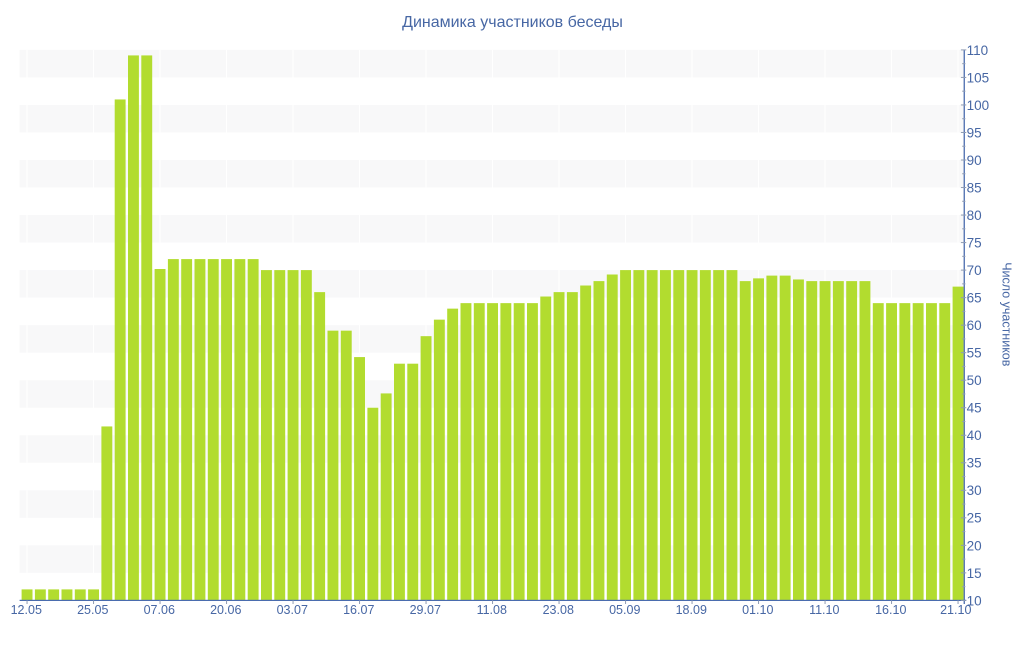 Image resolution: width=1024 pixels, height=645 pixels. What do you see at coordinates (974, 518) in the screenshot?
I see `svg-text: 25` at bounding box center [974, 518].